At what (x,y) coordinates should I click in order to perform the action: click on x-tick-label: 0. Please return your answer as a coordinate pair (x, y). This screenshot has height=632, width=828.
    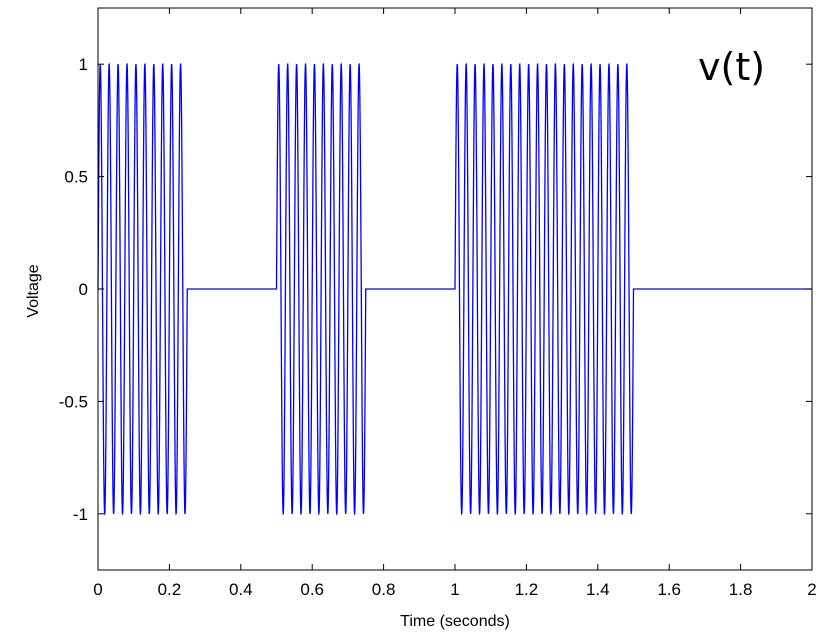
    Looking at the image, I should click on (97, 589).